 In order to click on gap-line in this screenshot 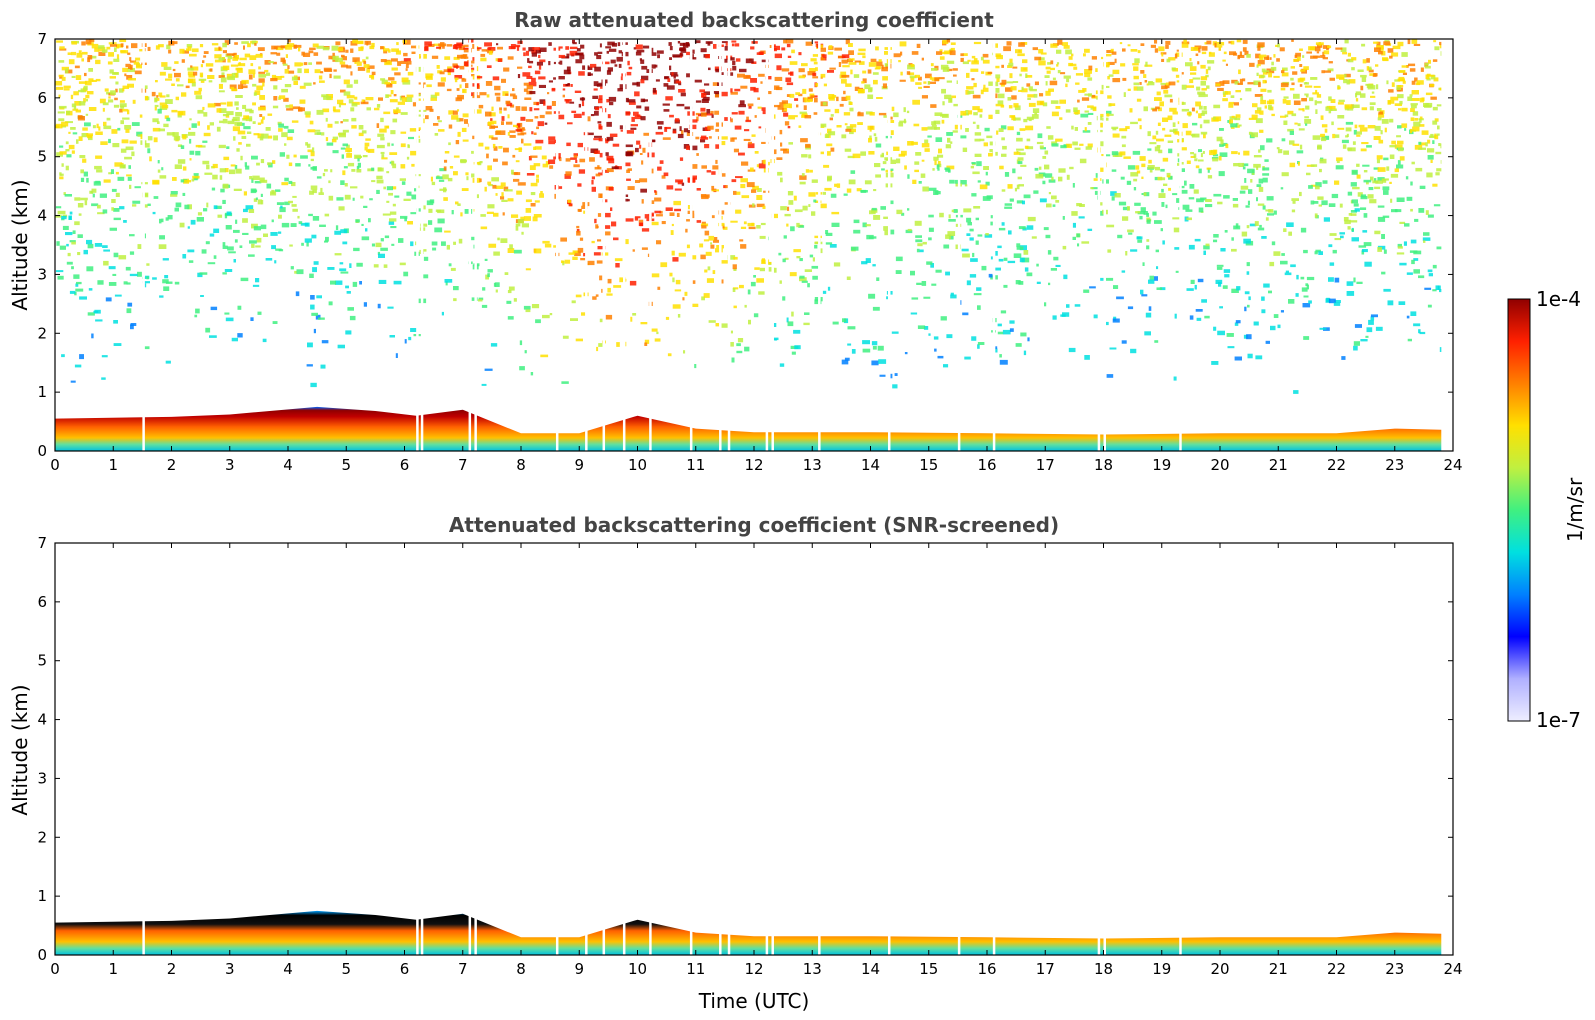, I will do `click(604, 749)`.